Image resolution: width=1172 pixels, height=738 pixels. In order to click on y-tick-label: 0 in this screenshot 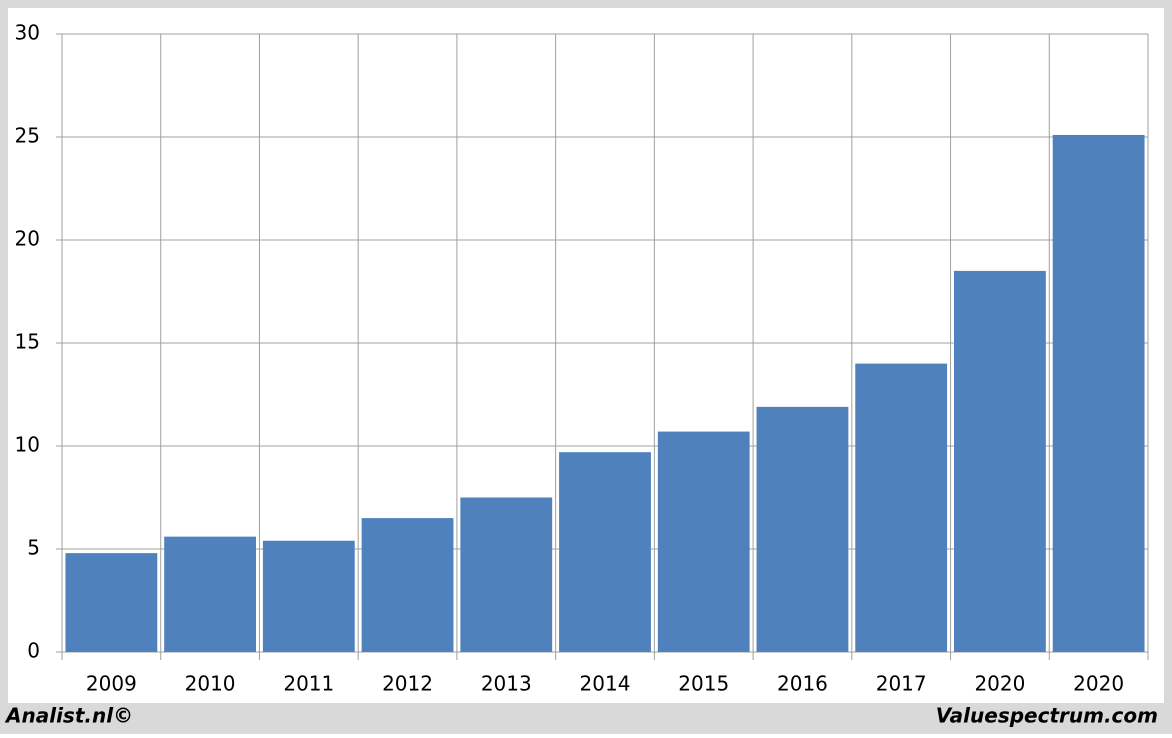, I will do `click(33, 651)`.